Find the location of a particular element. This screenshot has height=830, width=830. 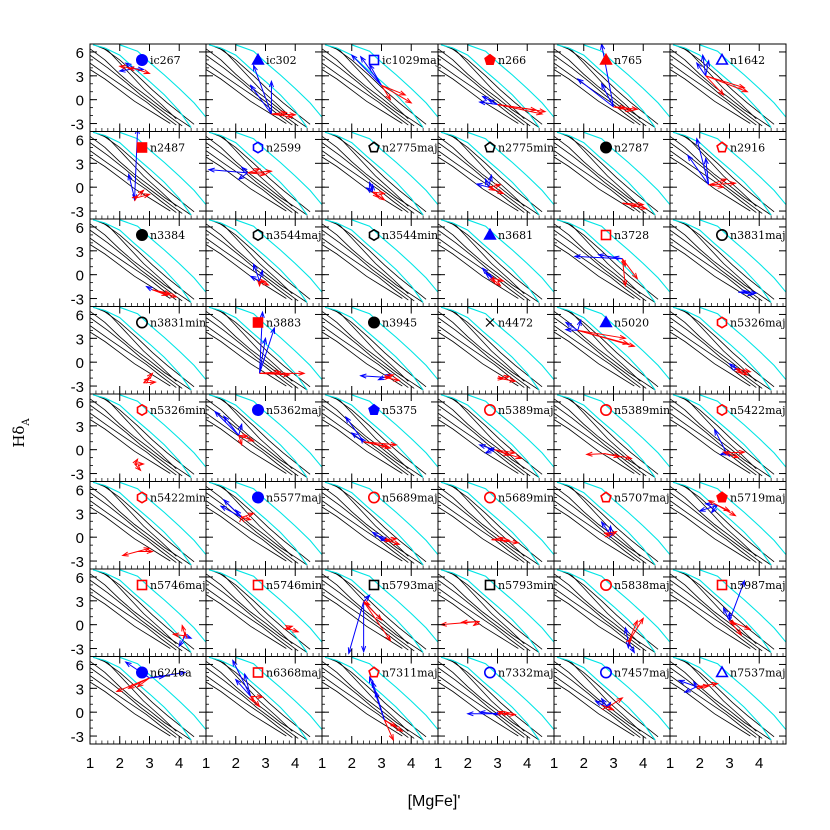

panel-n3544min: n3544min is located at coordinates (380, 262).